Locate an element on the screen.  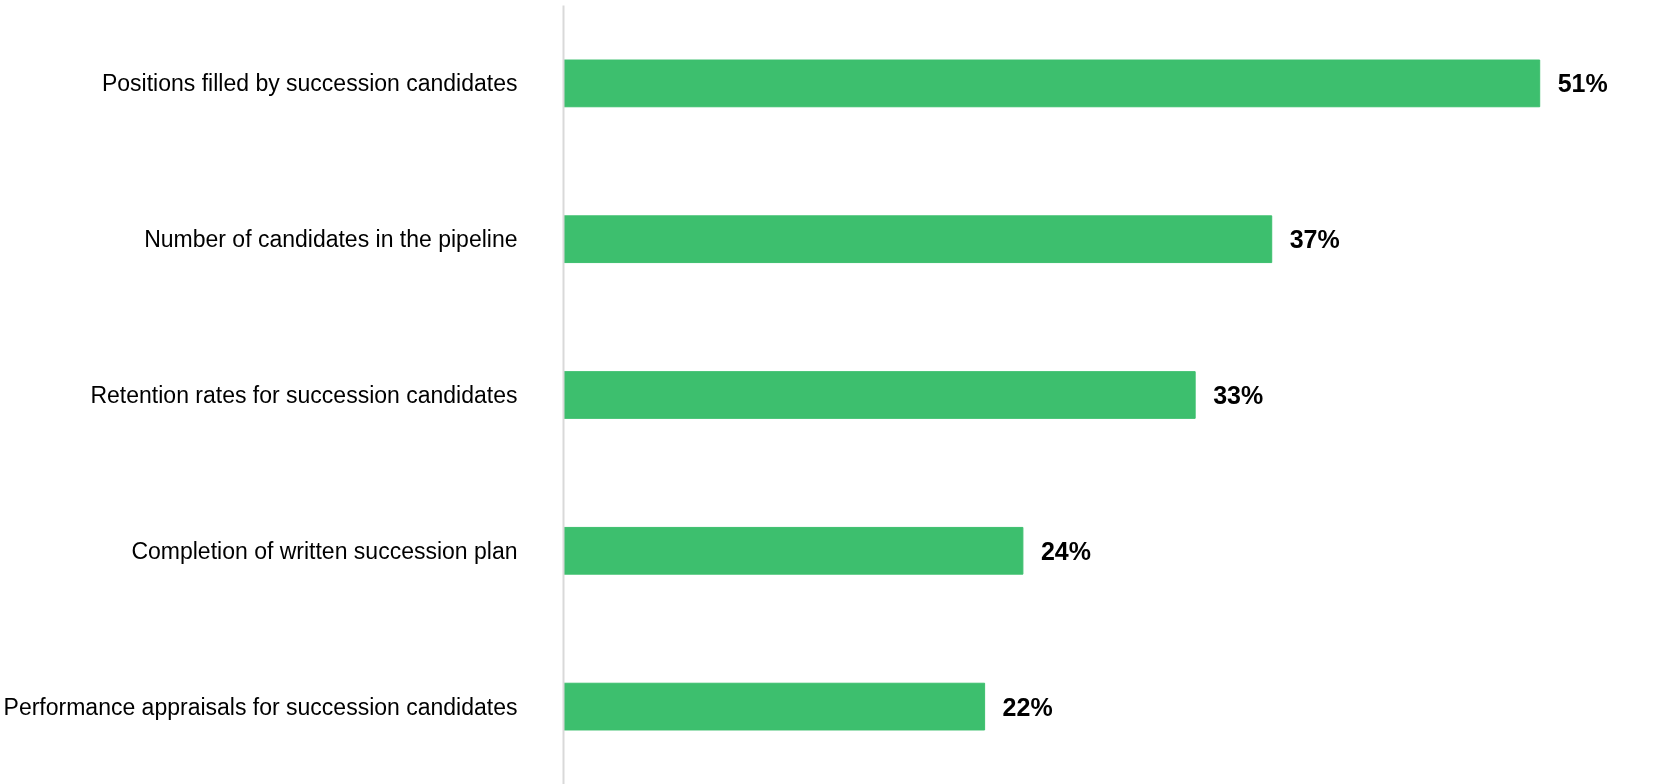
data-label: 37% is located at coordinates (1314, 239).